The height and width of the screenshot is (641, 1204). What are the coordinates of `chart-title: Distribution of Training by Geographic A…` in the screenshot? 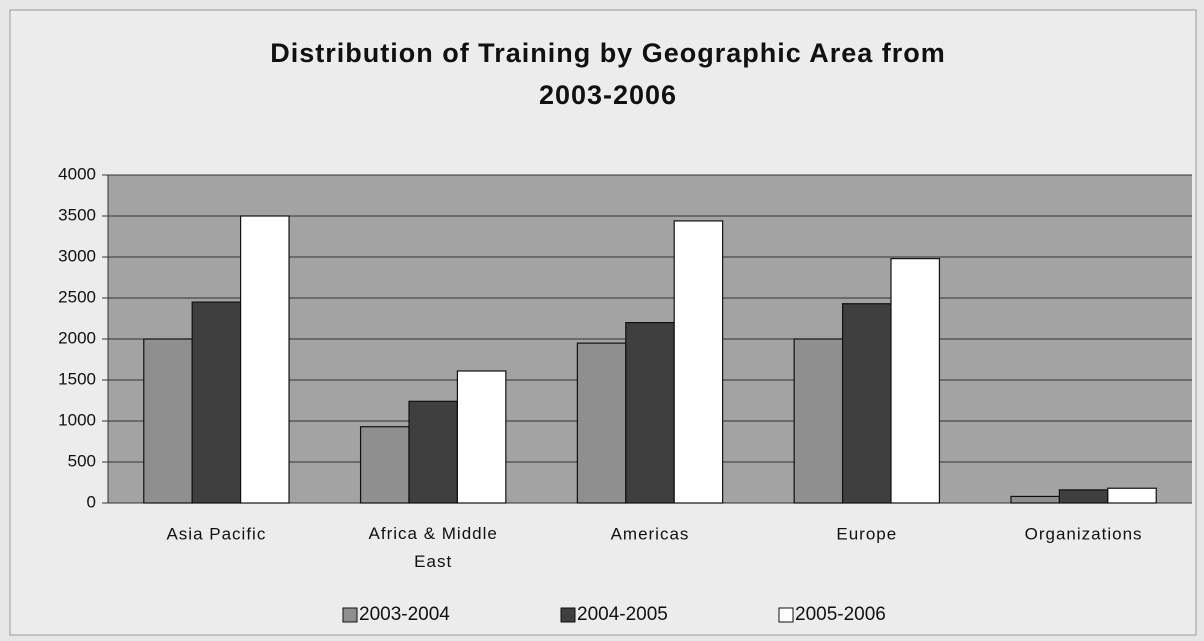 It's located at (608, 74).